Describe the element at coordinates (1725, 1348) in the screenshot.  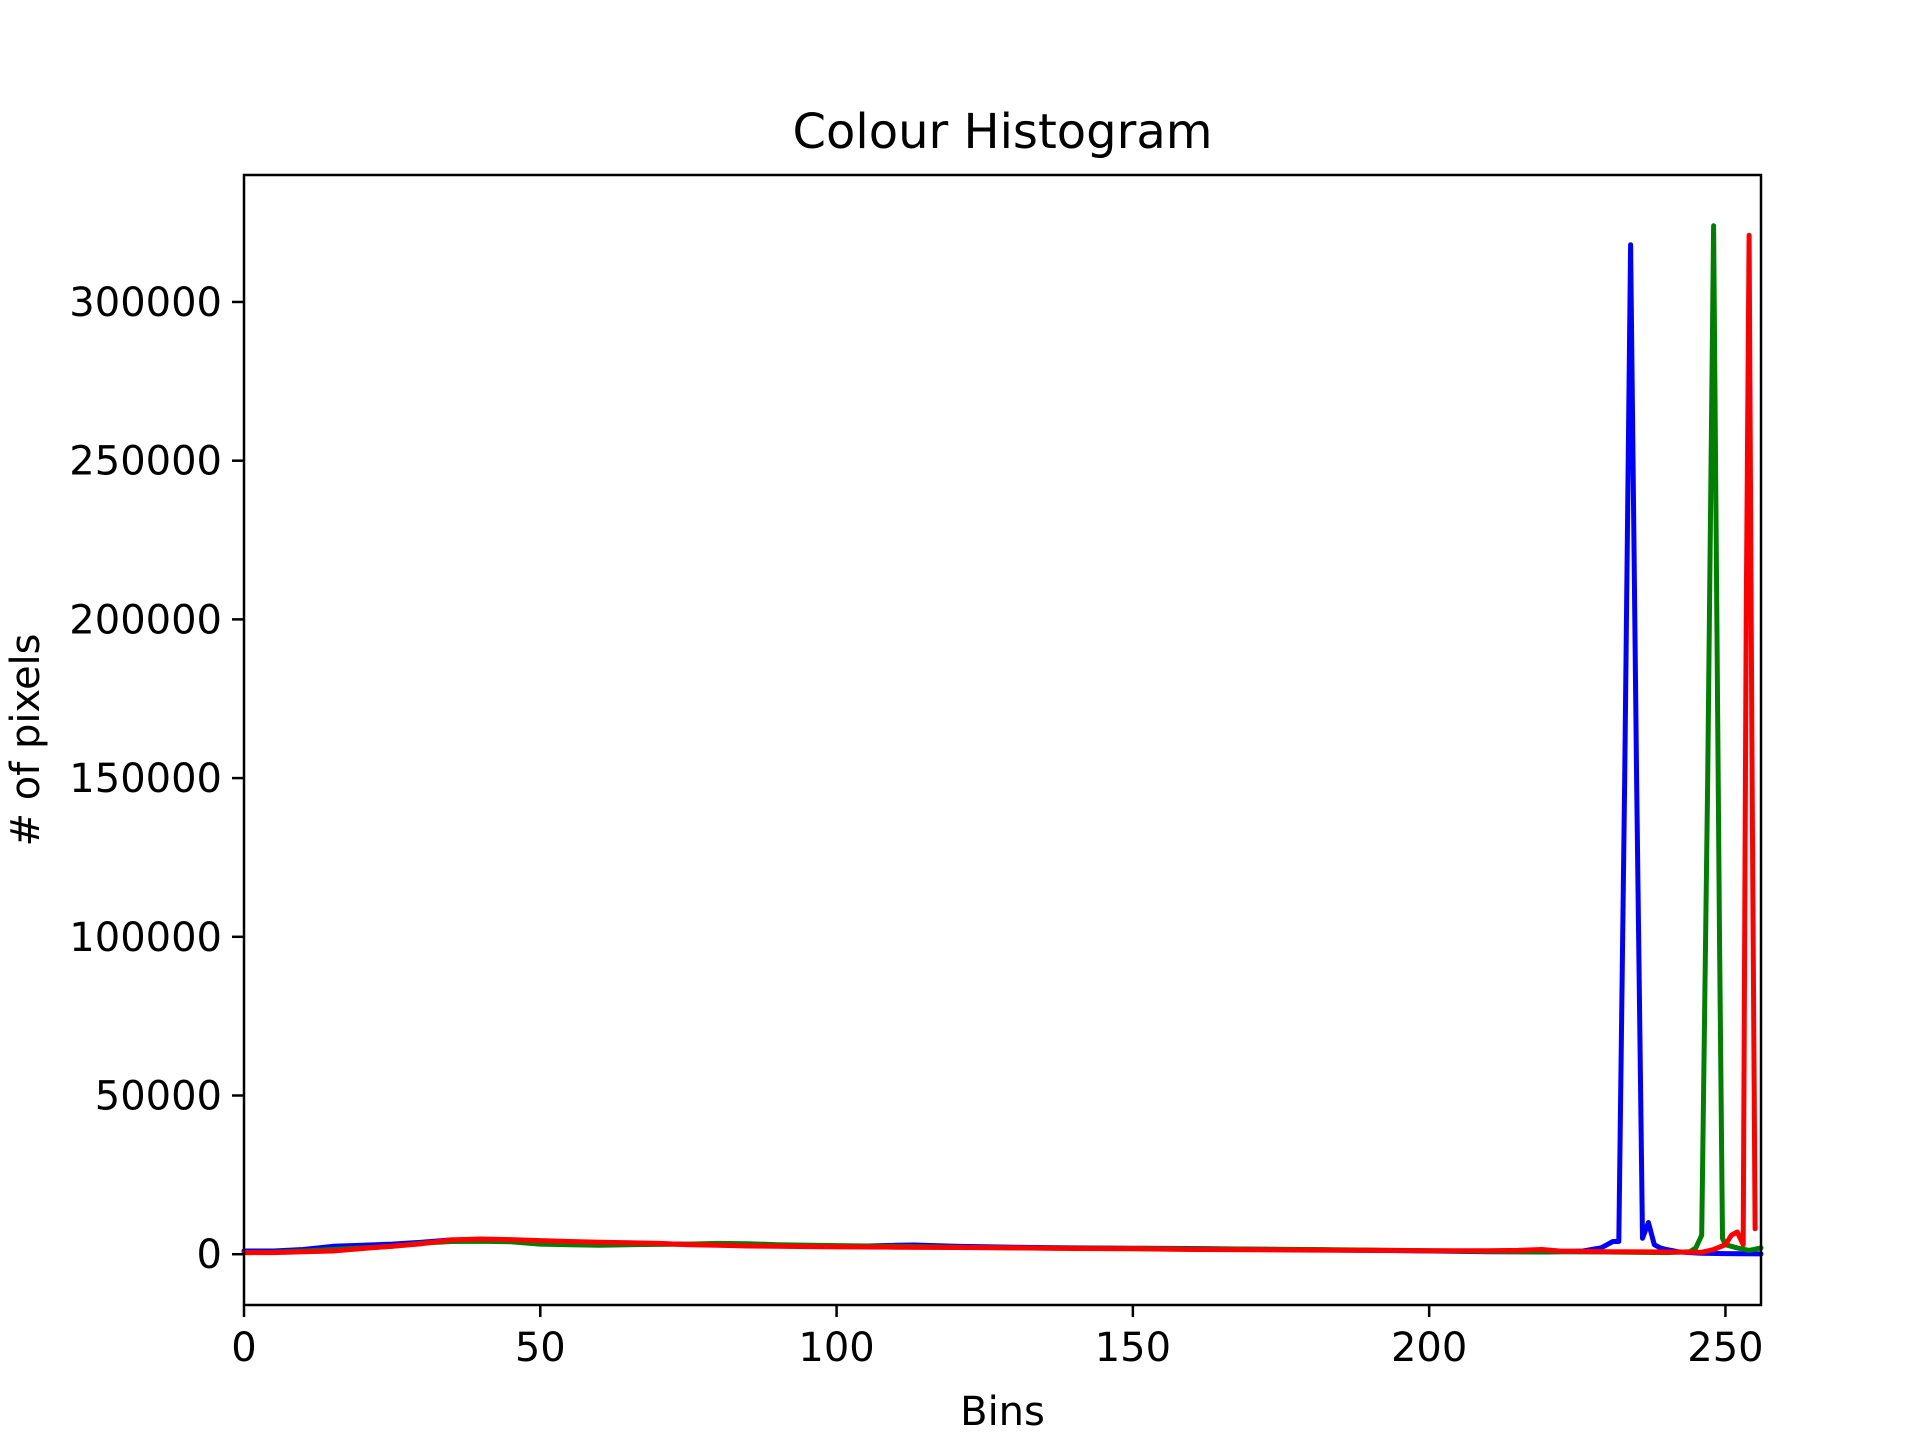
I see `x-tick-label: 250` at that location.